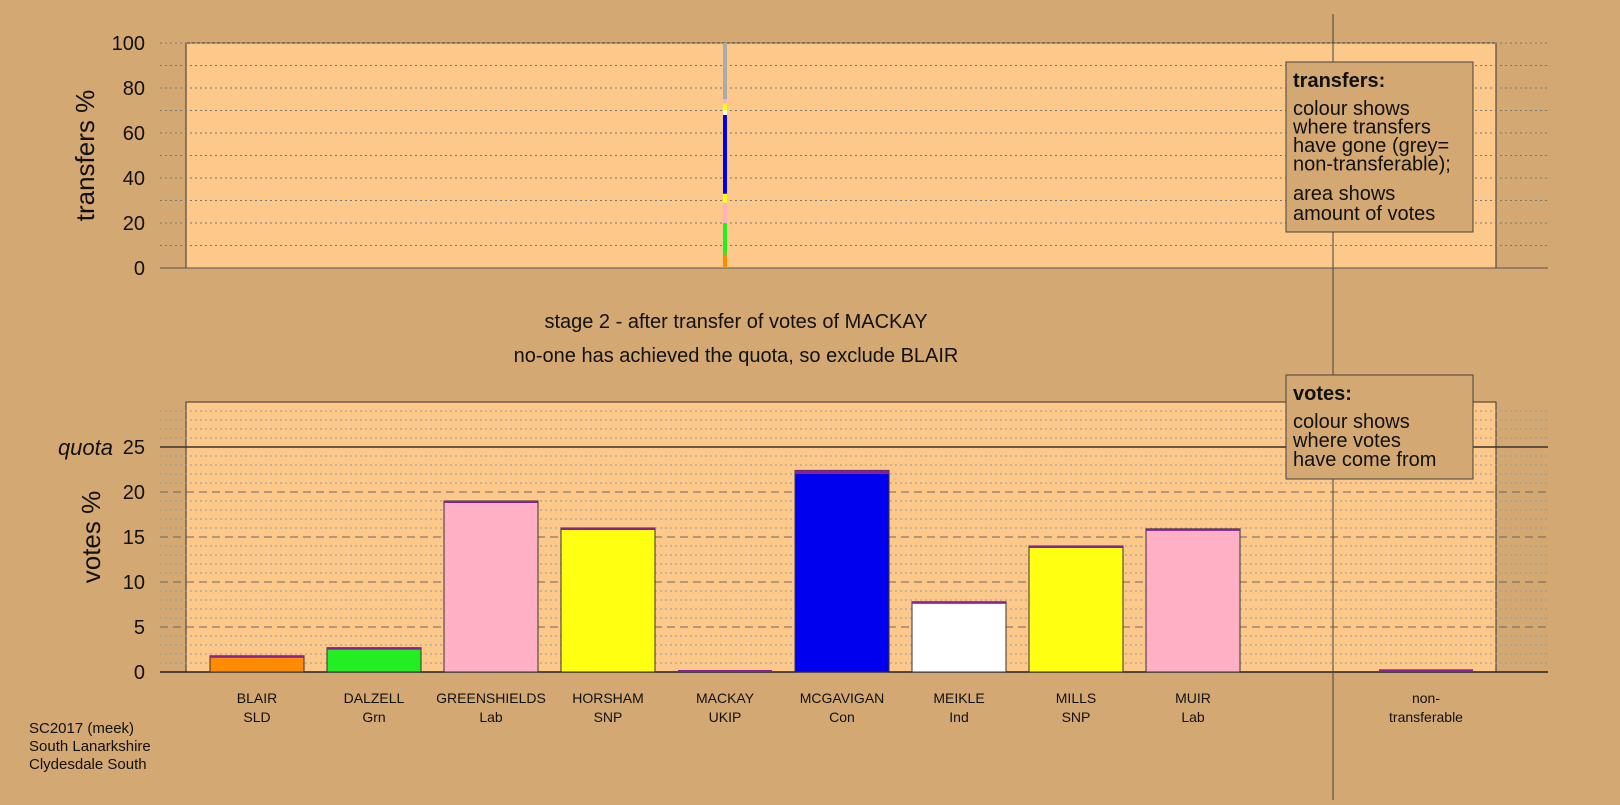 This screenshot has height=805, width=1620. Describe the element at coordinates (85, 447) in the screenshot. I see `quota-label: quota` at that location.